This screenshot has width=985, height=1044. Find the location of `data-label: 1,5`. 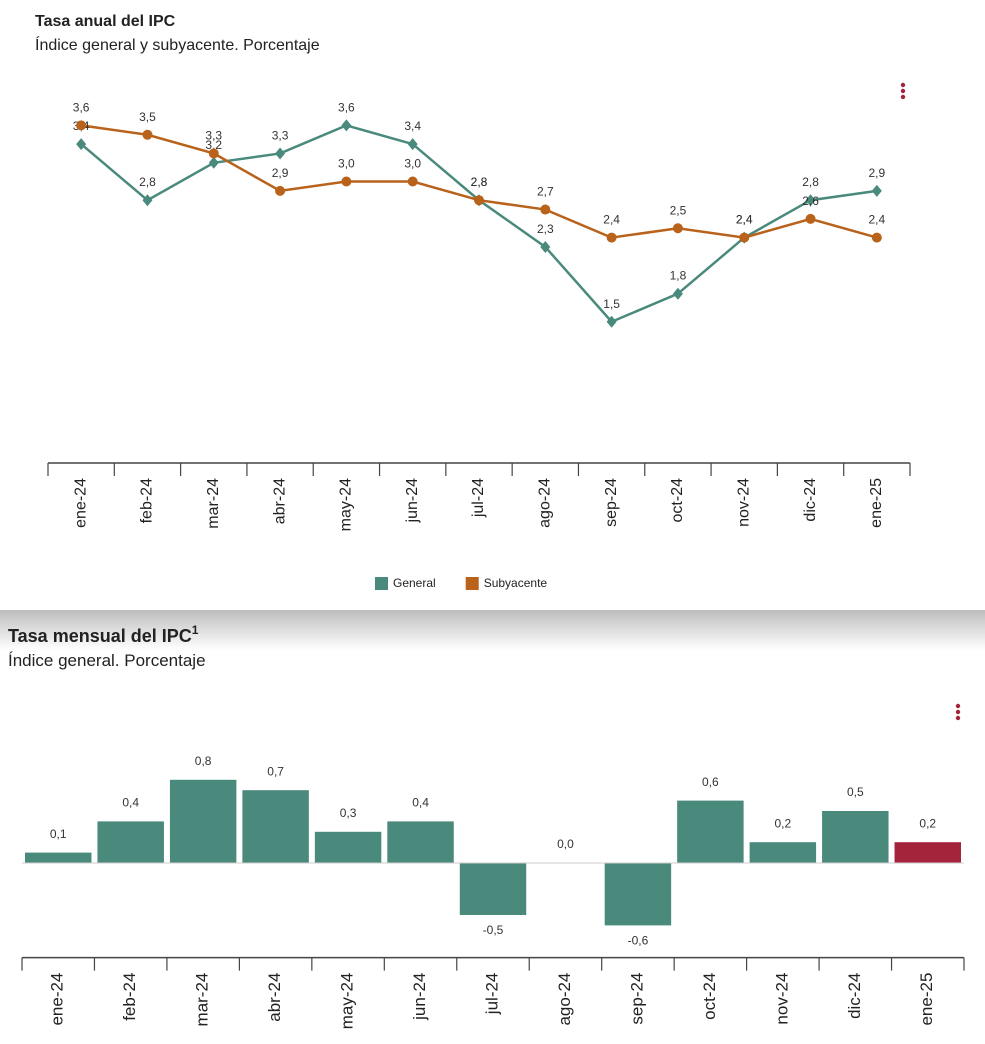

data-label: 1,5 is located at coordinates (611, 304).